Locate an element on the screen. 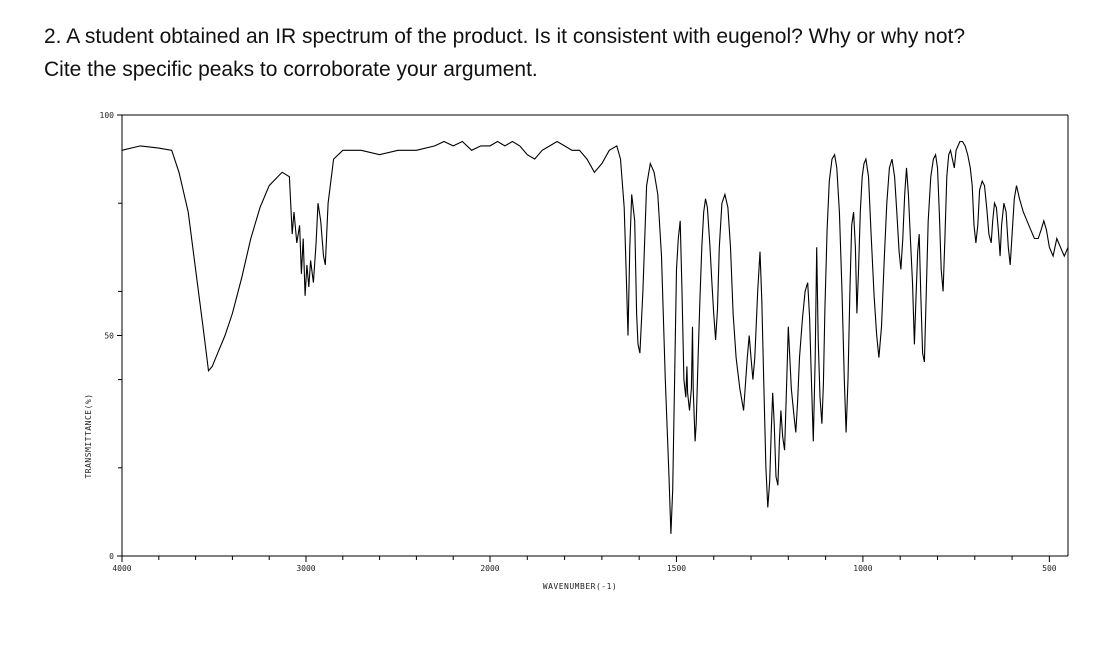 The width and height of the screenshot is (1114, 650). x-tick-label: 500 is located at coordinates (1049, 568).